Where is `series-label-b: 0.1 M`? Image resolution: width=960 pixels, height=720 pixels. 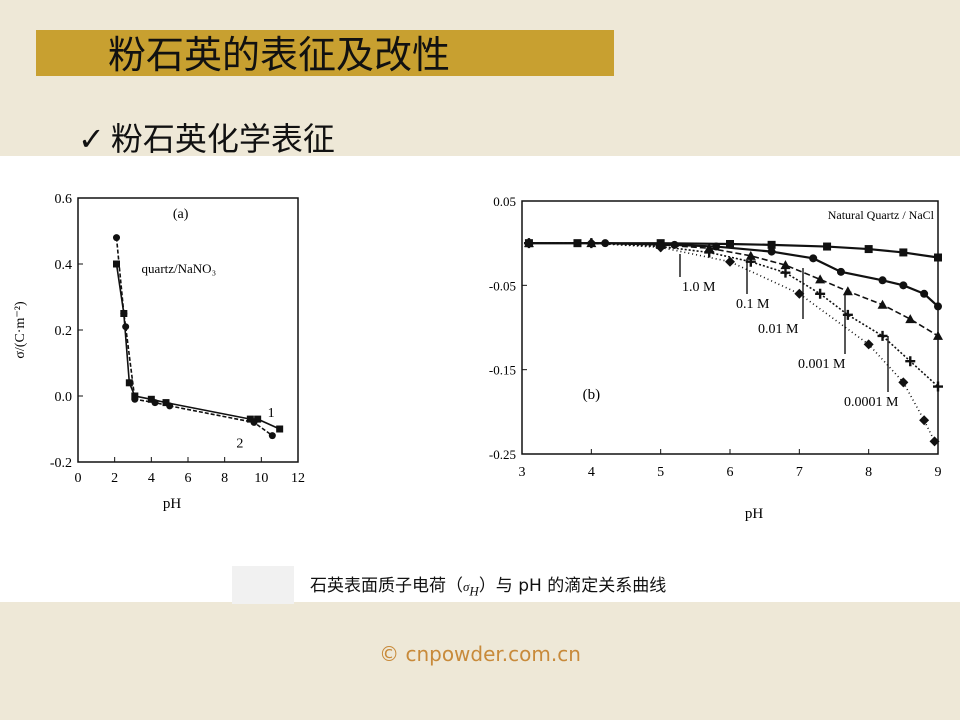 series-label-b: 0.1 M is located at coordinates (753, 304).